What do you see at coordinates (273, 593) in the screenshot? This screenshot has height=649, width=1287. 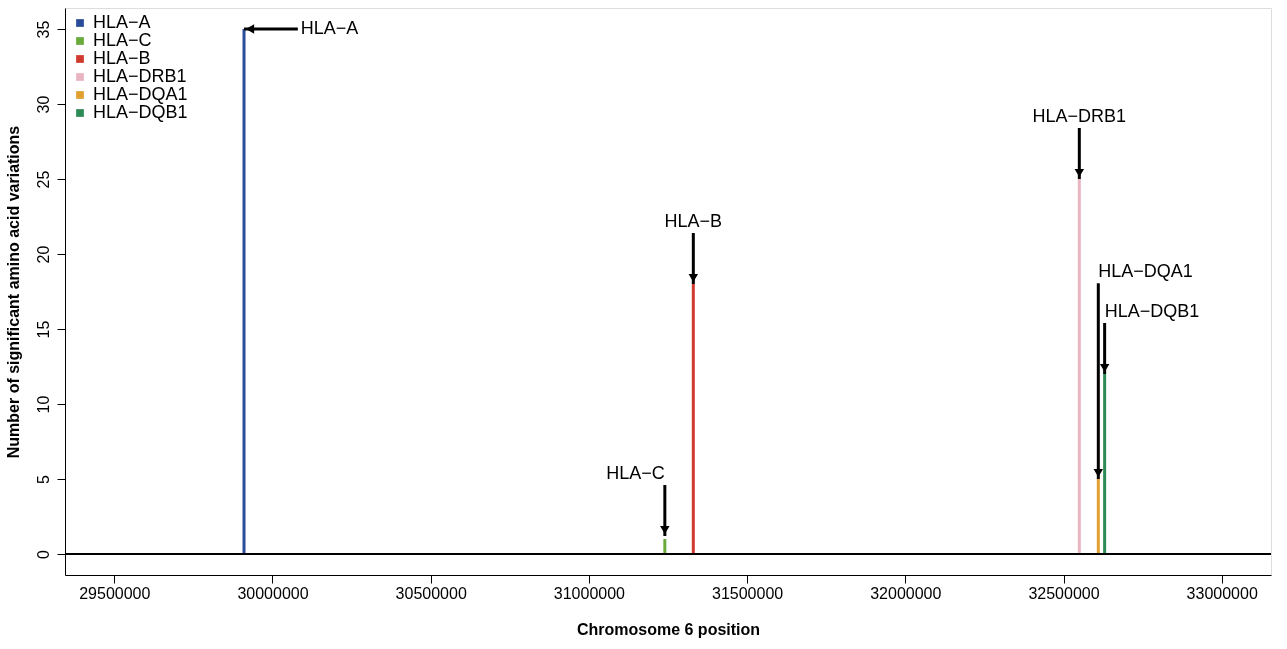 I see `x-tick-label: 30000000` at bounding box center [273, 593].